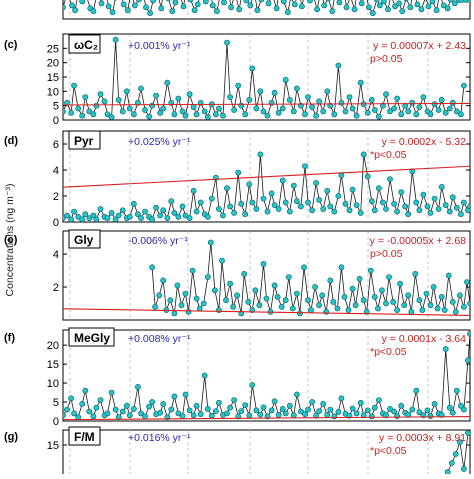 This screenshot has width=474, height=479. Describe the element at coordinates (84, 437) in the screenshot. I see `species-label: F/M` at that location.